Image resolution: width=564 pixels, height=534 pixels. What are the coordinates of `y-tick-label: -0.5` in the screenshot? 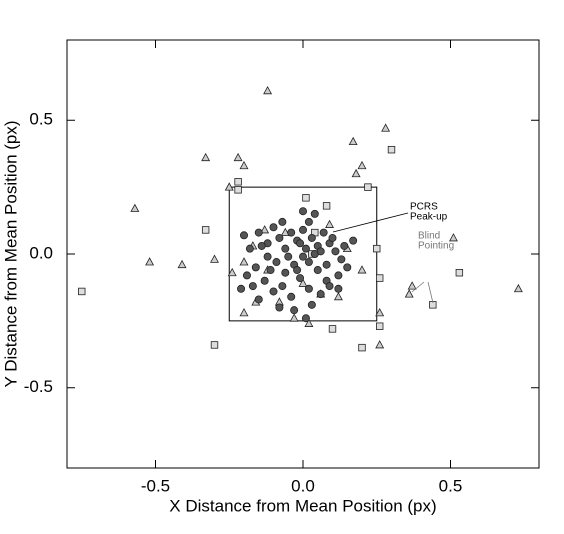 It's located at (38, 386).